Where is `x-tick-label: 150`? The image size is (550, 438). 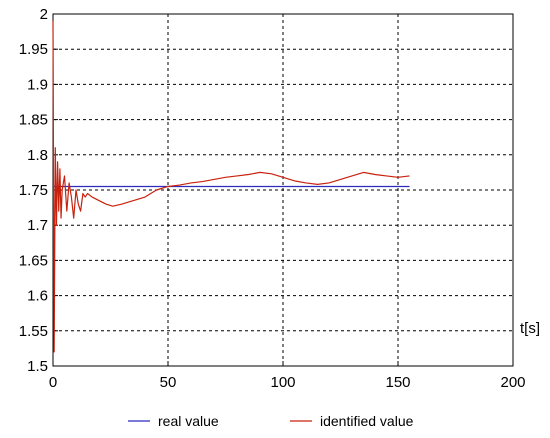
x-tick-label: 150 is located at coordinates (397, 382).